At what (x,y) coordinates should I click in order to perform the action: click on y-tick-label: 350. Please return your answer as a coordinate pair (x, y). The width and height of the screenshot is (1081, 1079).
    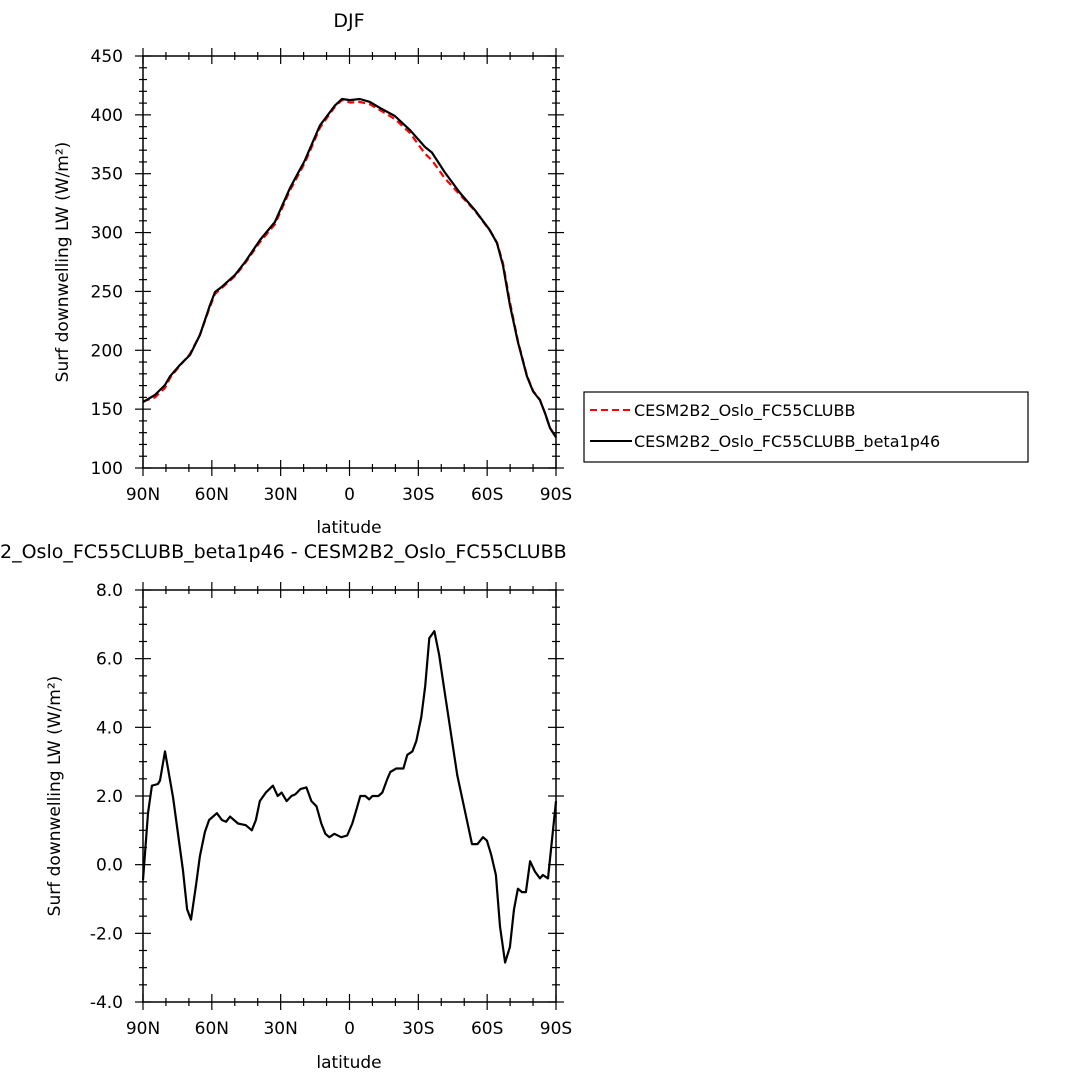
    Looking at the image, I should click on (107, 175).